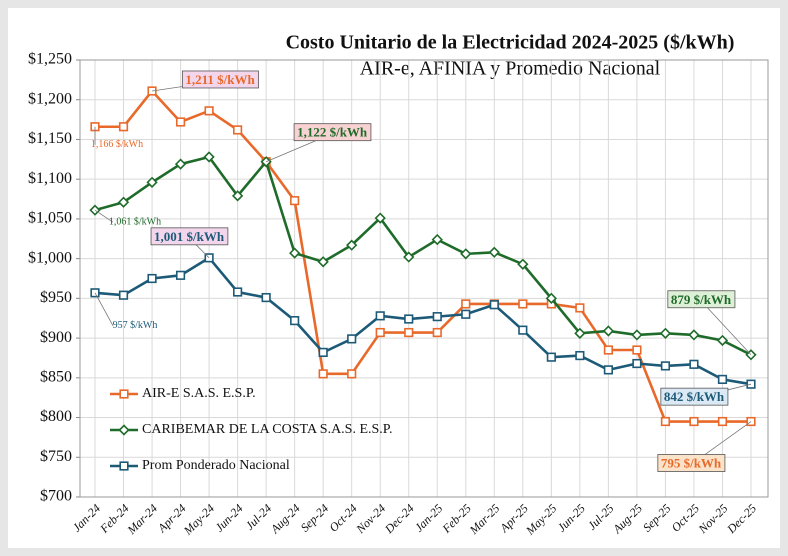 The width and height of the screenshot is (788, 556). I want to click on y-tick-label: $1,100, so click(50, 178).